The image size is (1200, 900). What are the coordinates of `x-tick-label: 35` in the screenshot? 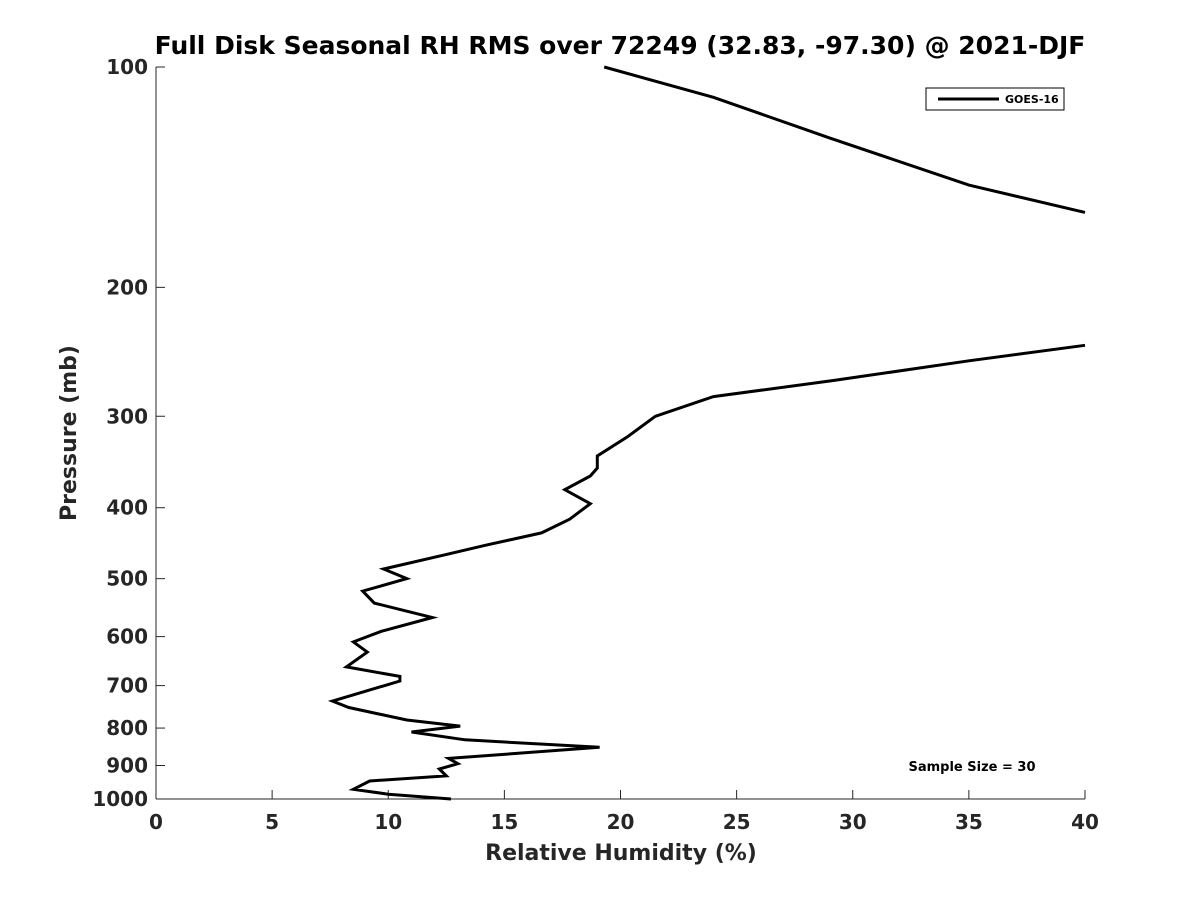 It's located at (969, 822).